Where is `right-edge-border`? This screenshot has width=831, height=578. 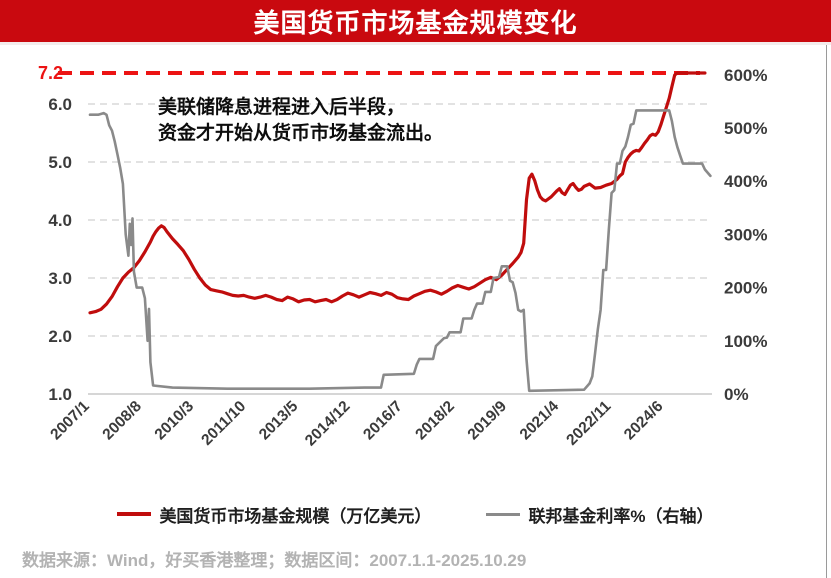 right-edge-border is located at coordinates (826, 311).